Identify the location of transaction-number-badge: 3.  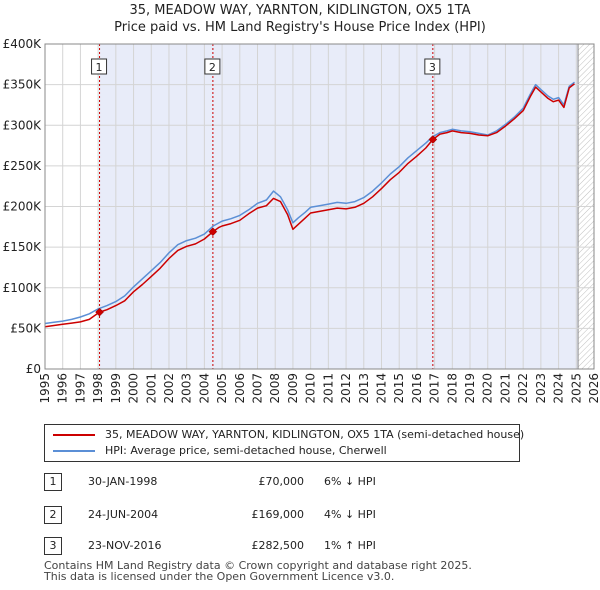
(53, 546).